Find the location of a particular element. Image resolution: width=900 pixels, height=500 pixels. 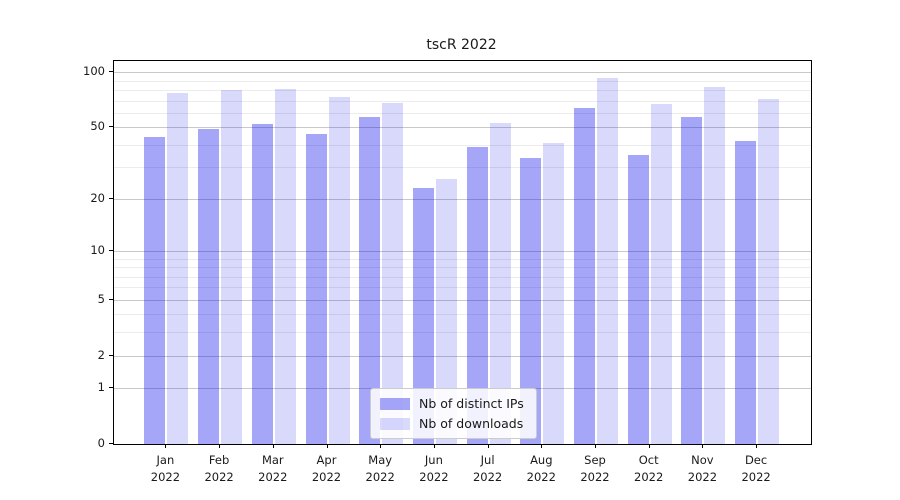

x-axis-tick-label: Feb 2022 is located at coordinates (219, 469).